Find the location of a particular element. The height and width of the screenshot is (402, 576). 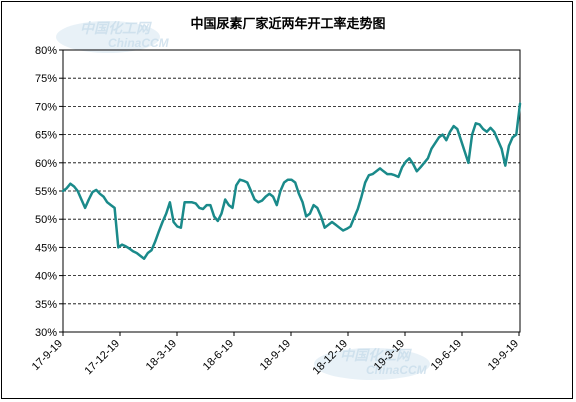

y-tick-label: 30% is located at coordinates (46, 333).